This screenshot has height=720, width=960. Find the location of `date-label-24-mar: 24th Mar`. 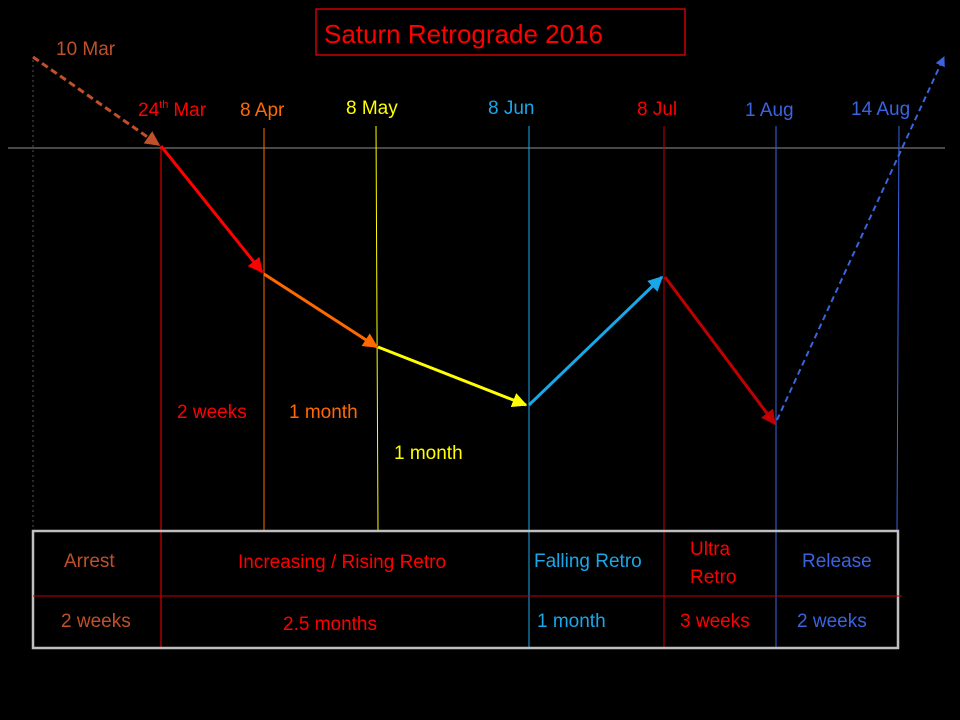

date-label-24-mar: 24th Mar is located at coordinates (172, 110).